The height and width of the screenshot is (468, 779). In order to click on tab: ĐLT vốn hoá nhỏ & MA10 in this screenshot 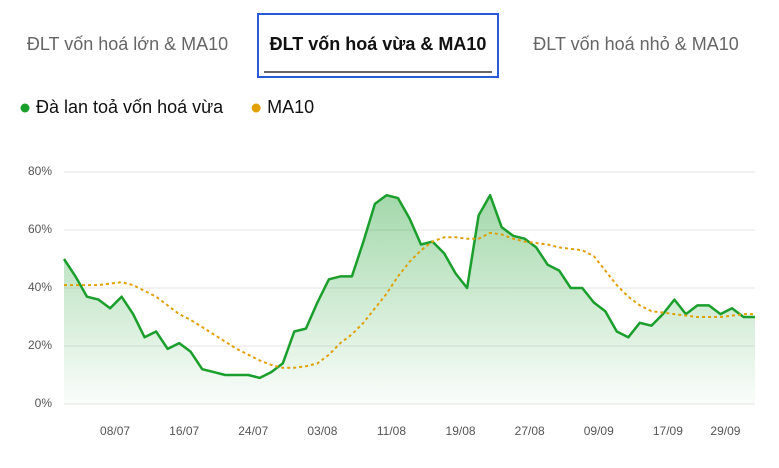, I will do `click(635, 44)`.